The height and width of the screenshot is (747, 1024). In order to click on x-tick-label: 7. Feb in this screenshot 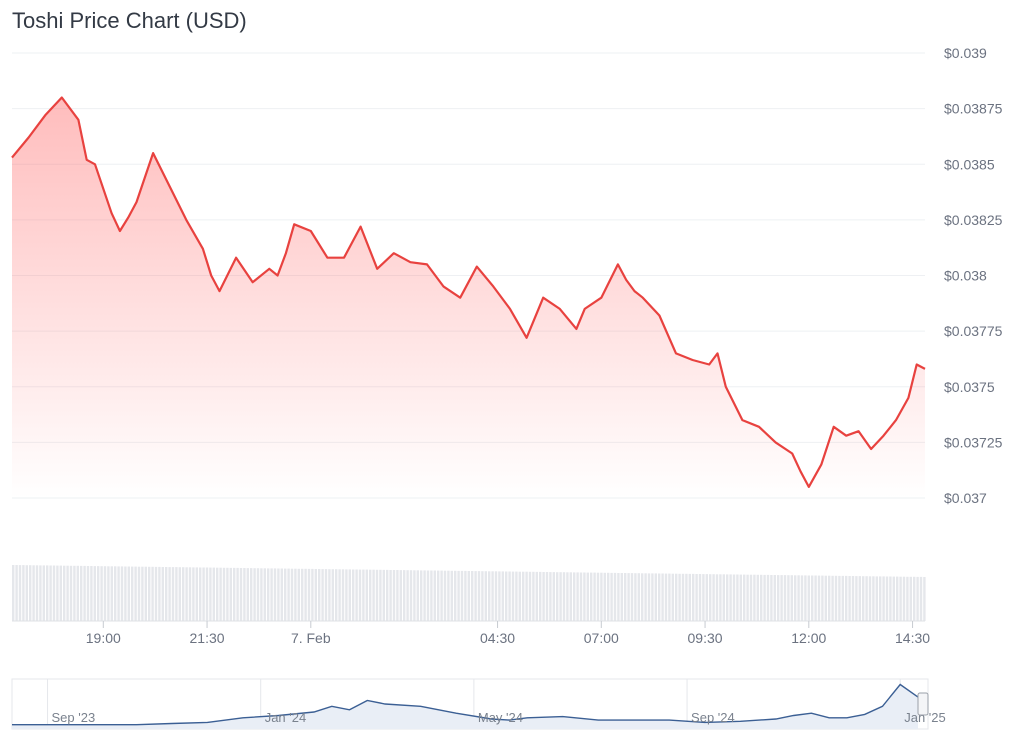, I will do `click(311, 638)`.